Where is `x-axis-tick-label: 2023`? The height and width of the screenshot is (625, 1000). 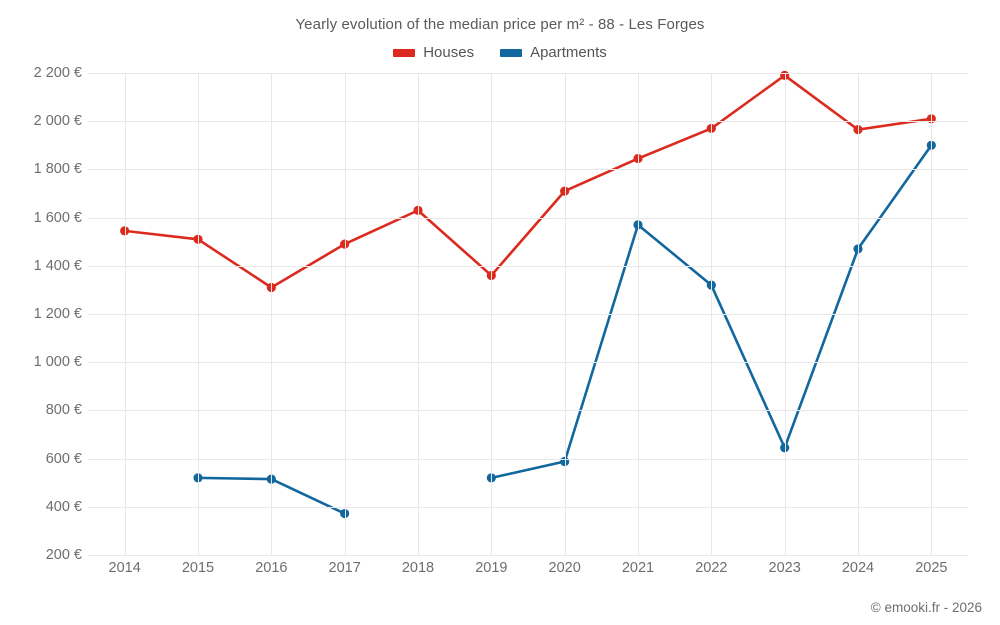 x-axis-tick-label: 2023 is located at coordinates (784, 568).